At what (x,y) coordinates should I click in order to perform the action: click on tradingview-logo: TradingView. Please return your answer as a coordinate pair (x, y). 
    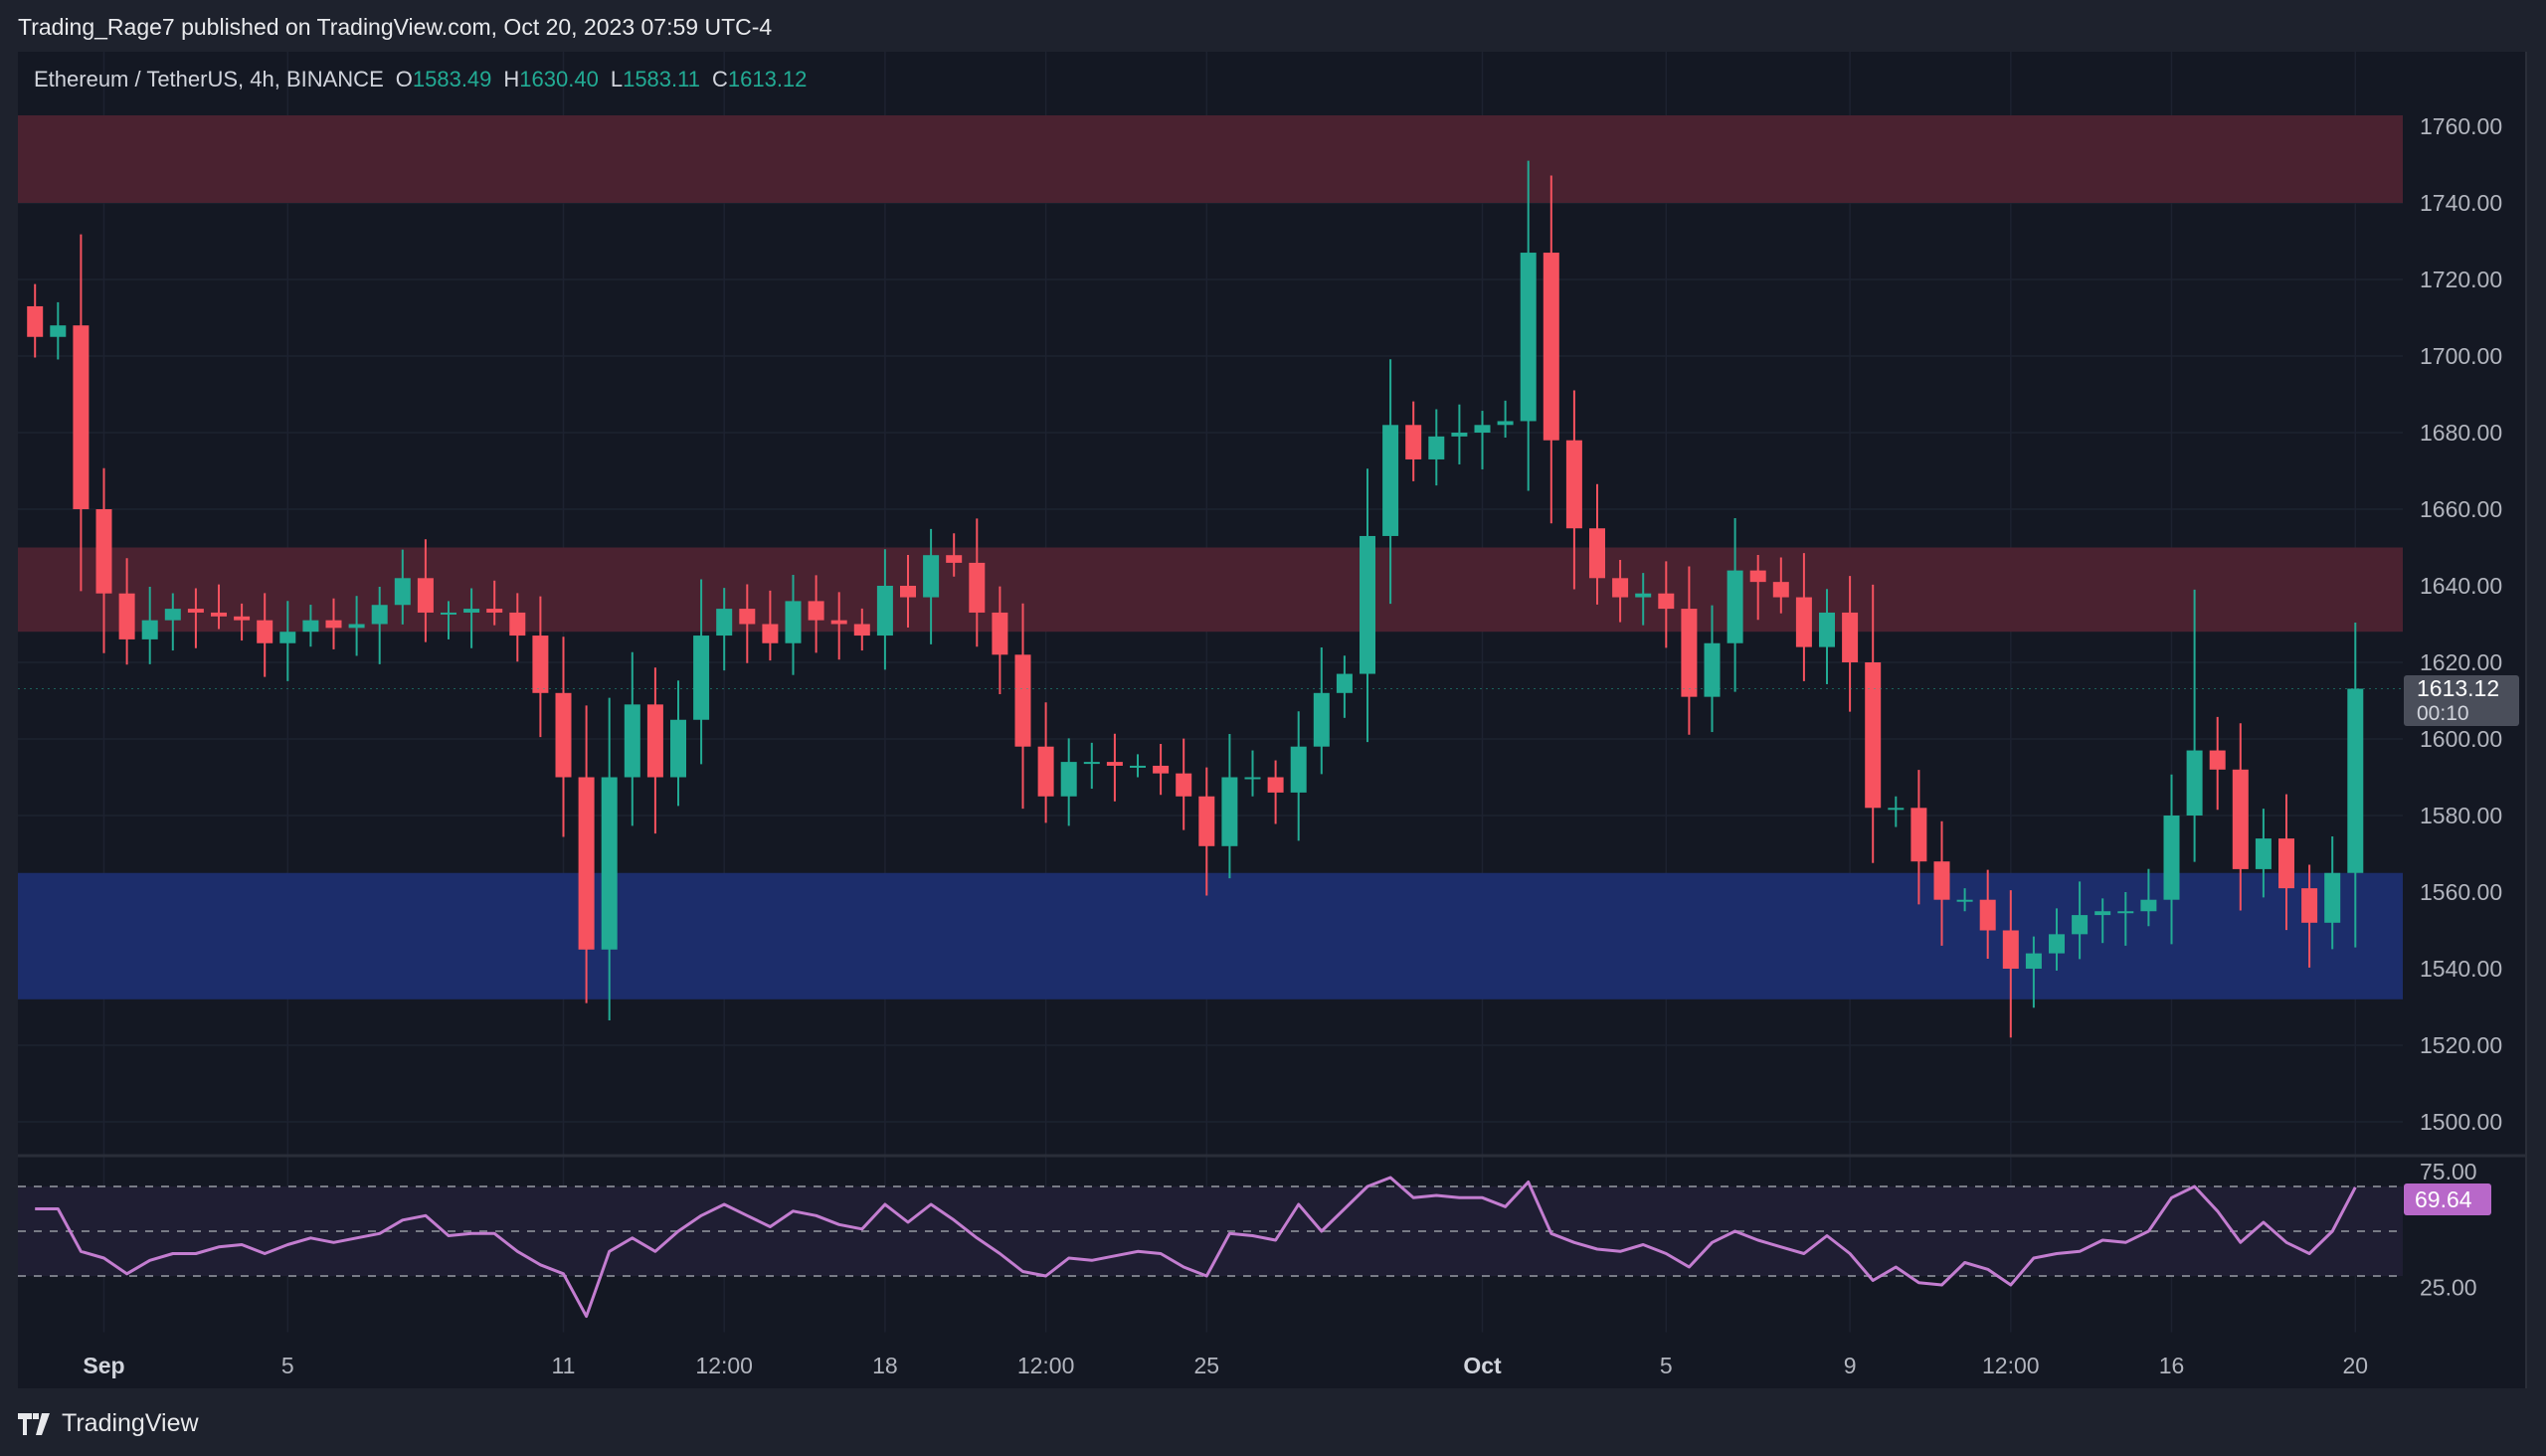
    Looking at the image, I should click on (108, 1423).